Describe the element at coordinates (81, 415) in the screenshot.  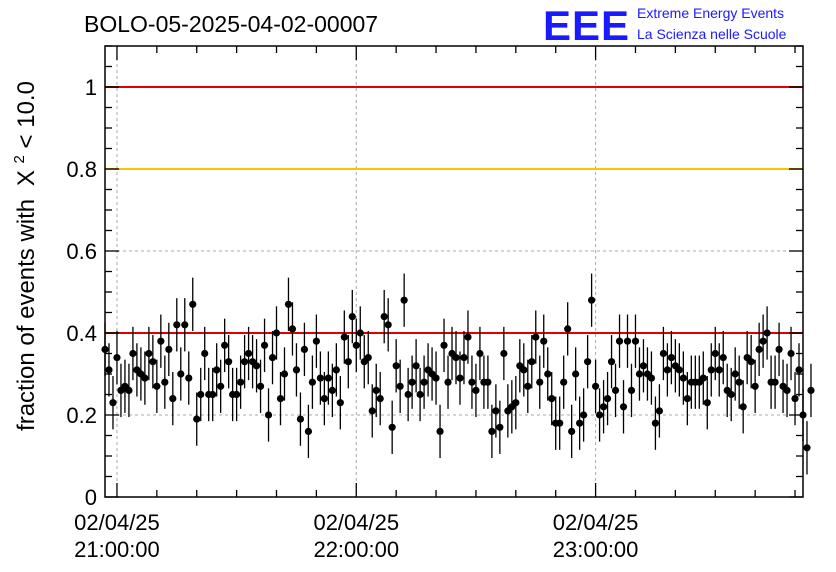
I see `y-tick-label: 0.2` at that location.